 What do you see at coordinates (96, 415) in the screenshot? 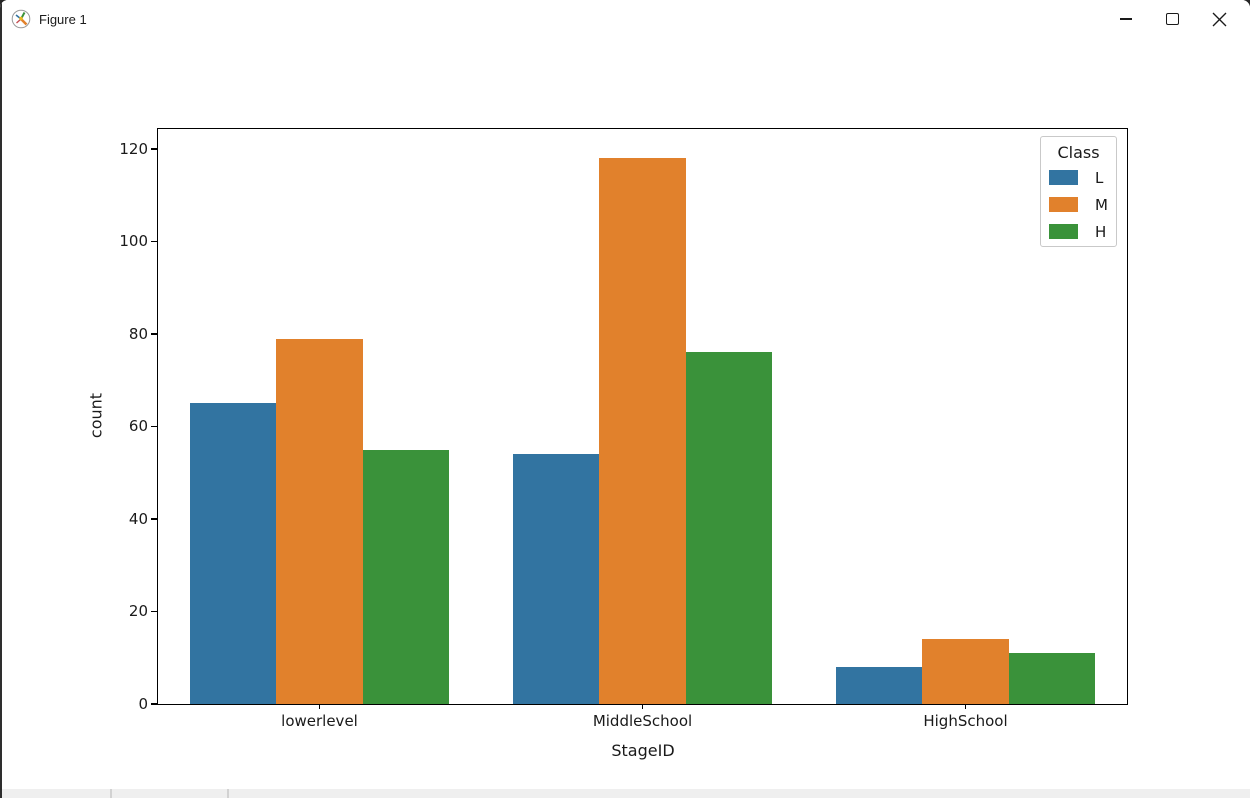
I see `y-axis-label: count` at bounding box center [96, 415].